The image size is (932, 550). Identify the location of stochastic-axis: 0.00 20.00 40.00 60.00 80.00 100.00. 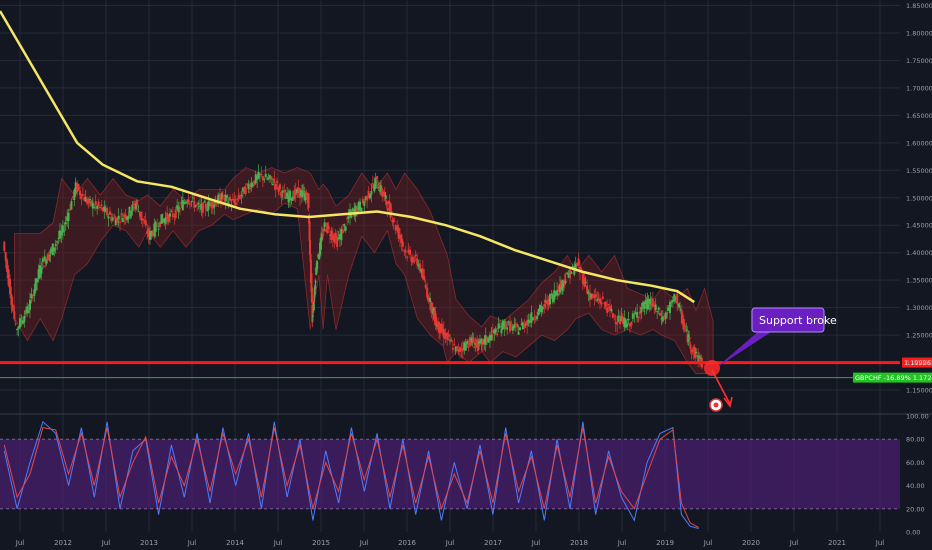
(917, 475).